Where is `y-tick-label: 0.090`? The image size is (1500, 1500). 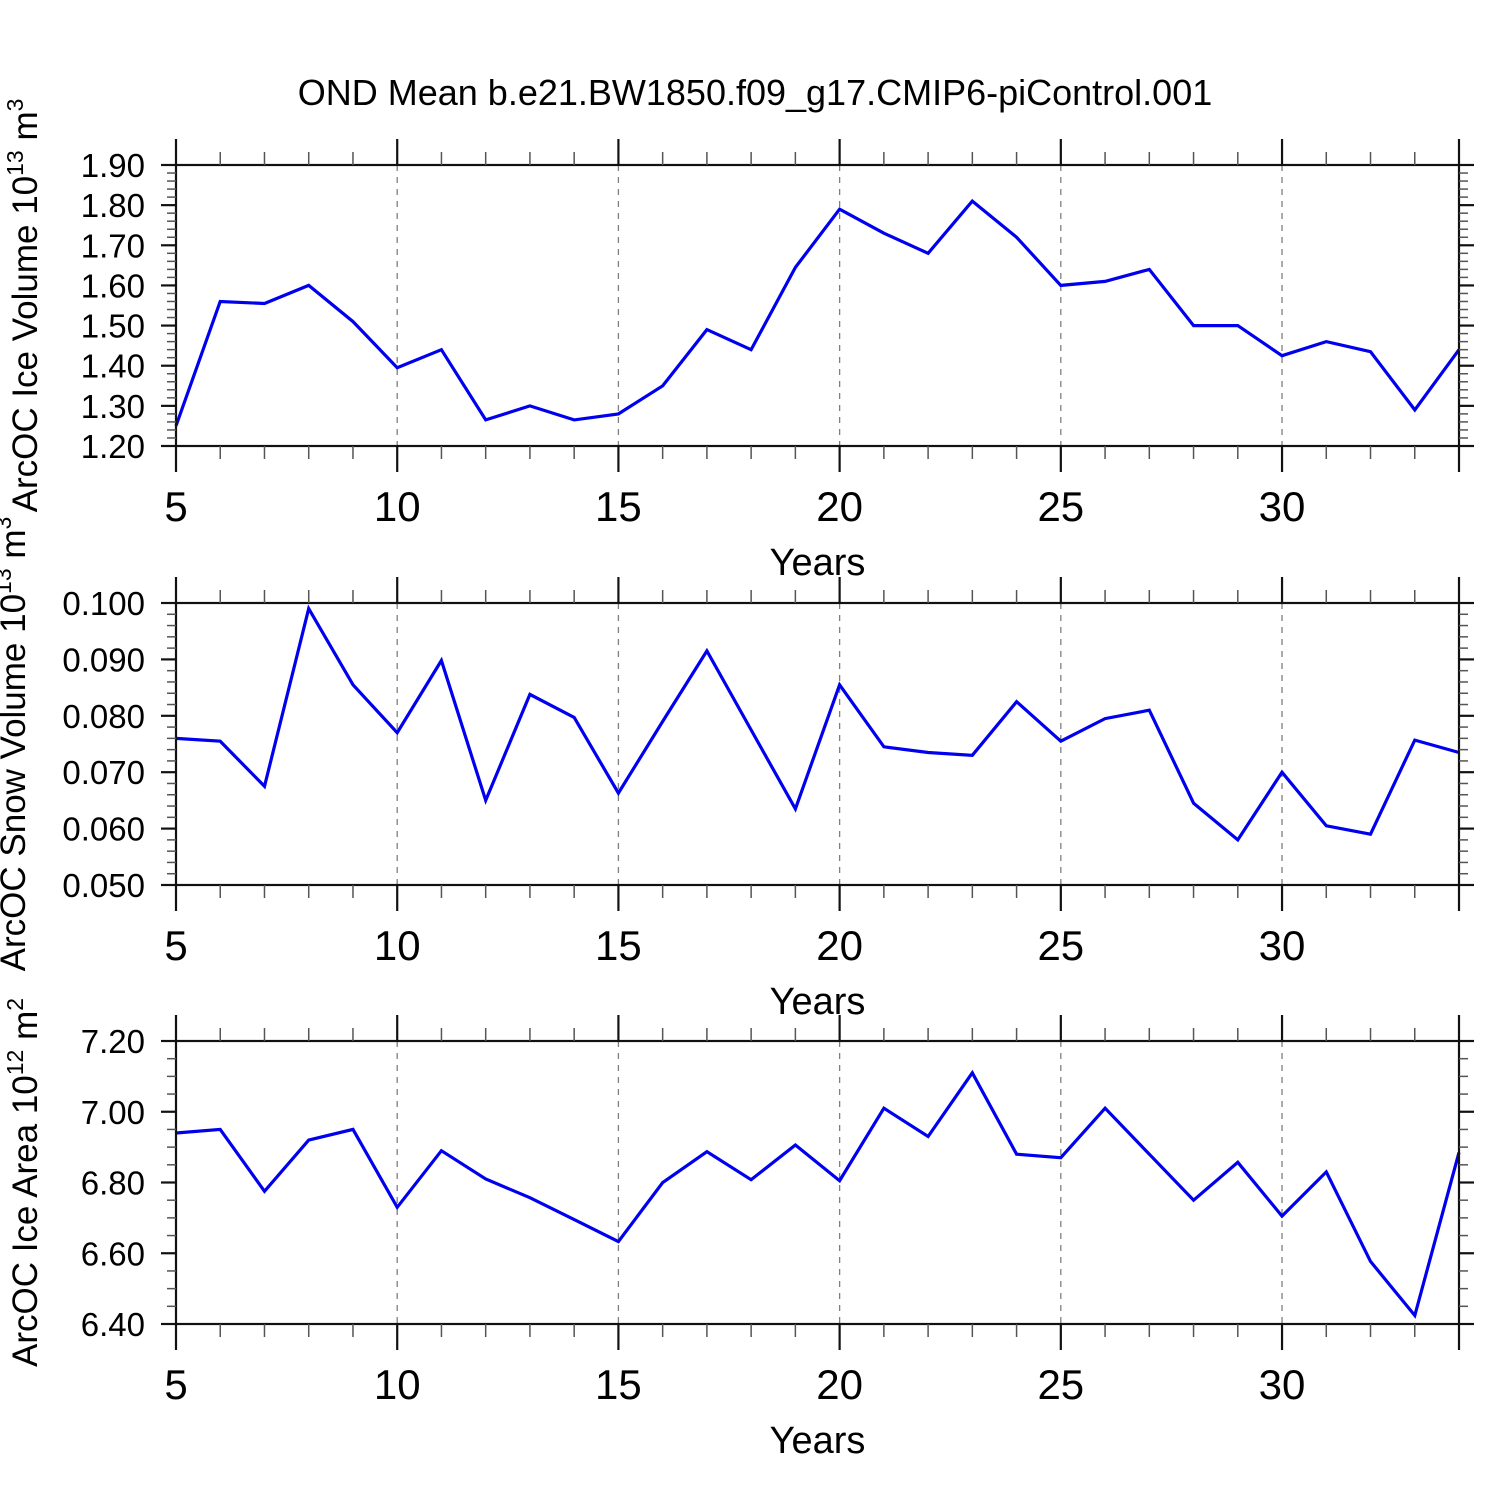 y-tick-label: 0.090 is located at coordinates (103, 659).